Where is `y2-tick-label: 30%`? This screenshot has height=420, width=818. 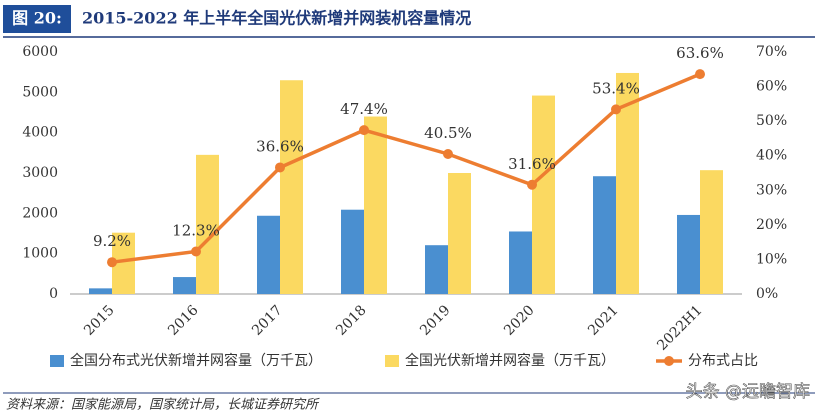 y2-tick-label: 30% is located at coordinates (771, 190).